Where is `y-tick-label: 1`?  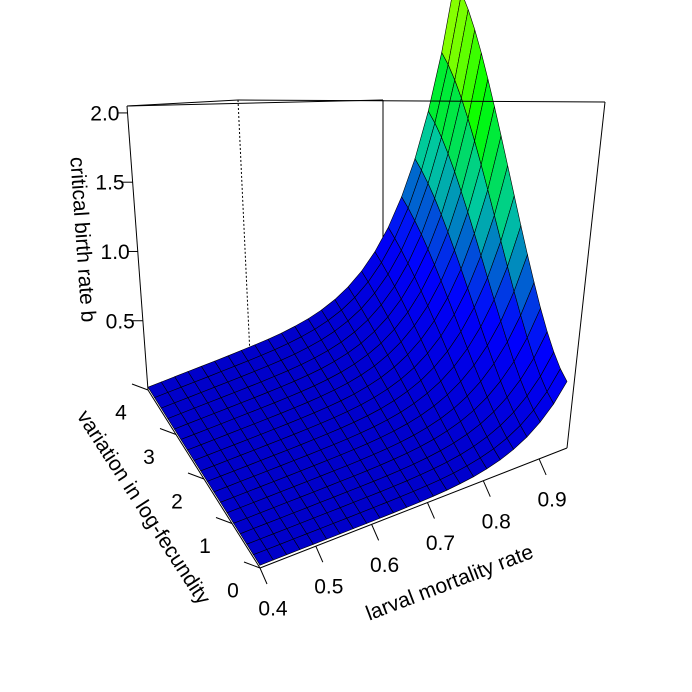 y-tick-label: 1 is located at coordinates (205, 546).